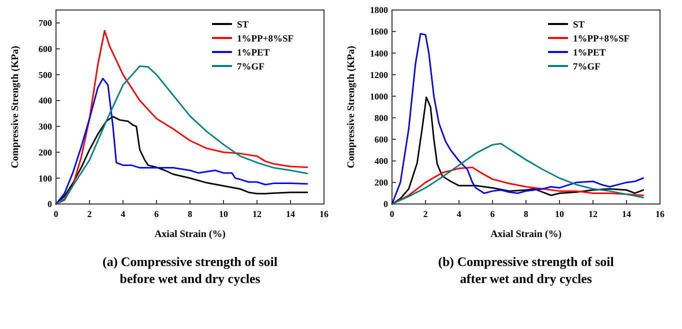 The image size is (682, 329). Describe the element at coordinates (379, 10) in the screenshot. I see `y-tick-label: 1800` at that location.